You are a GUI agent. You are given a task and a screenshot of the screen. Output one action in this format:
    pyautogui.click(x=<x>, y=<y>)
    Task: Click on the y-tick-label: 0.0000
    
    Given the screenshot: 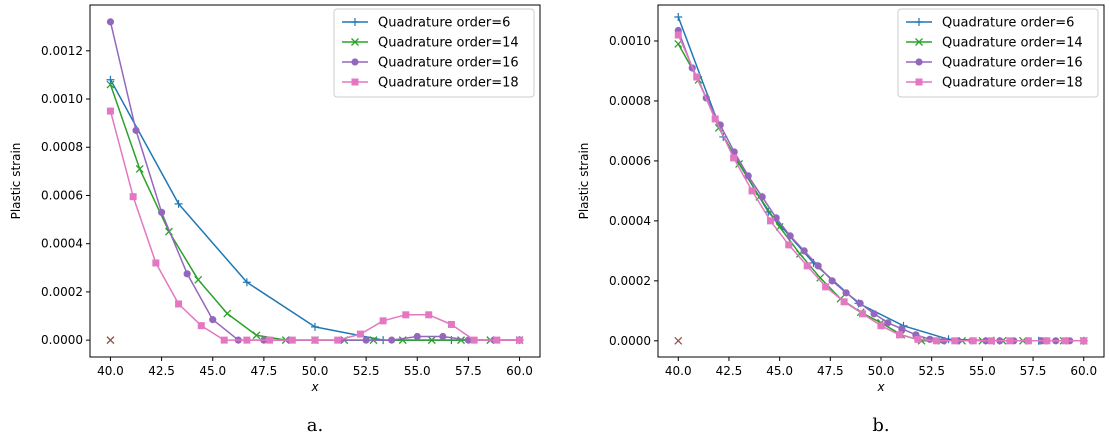 What is the action you would take?
    pyautogui.click(x=62, y=340)
    